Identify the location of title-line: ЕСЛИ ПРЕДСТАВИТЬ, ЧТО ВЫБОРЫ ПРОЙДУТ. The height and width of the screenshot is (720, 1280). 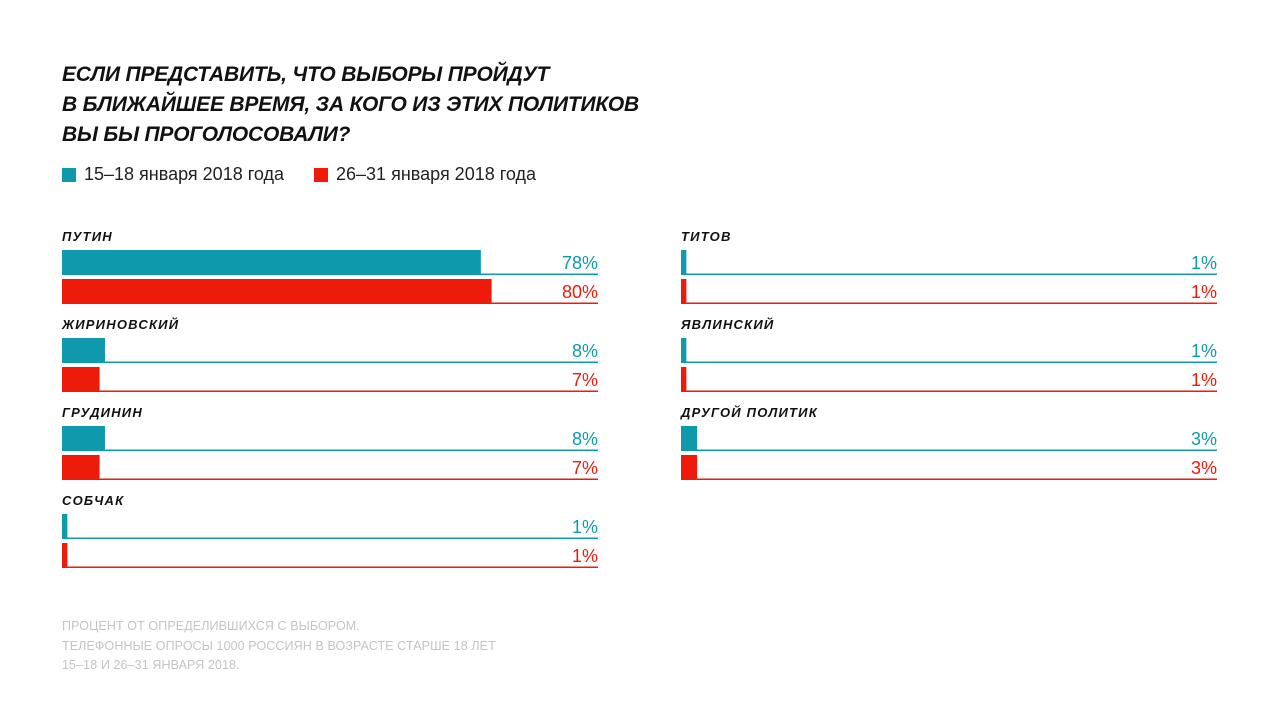
(306, 74).